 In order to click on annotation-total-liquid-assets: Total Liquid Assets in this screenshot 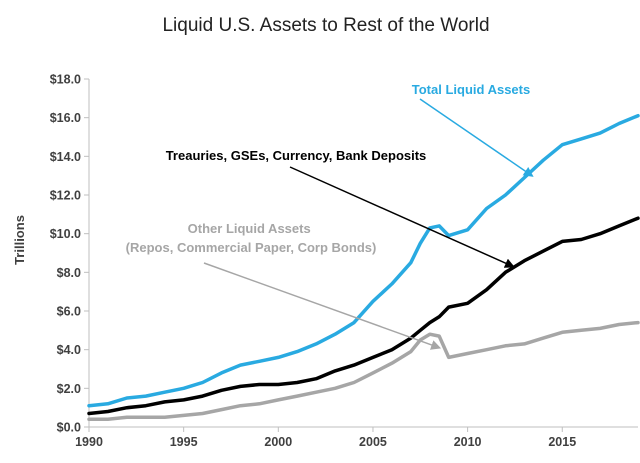, I will do `click(471, 89)`.